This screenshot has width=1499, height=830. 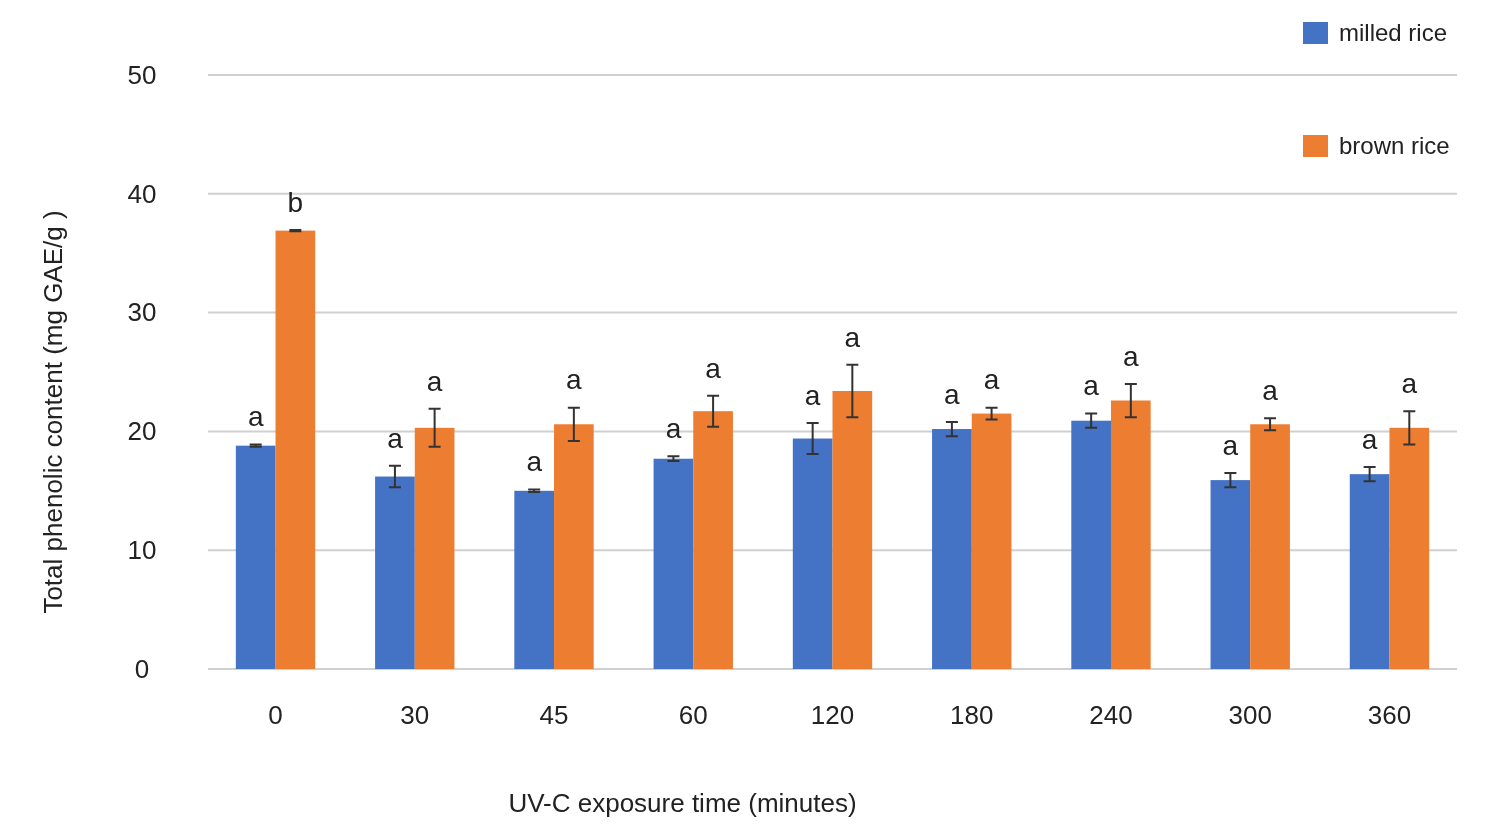 What do you see at coordinates (1389, 715) in the screenshot?
I see `x-tick-label: 360` at bounding box center [1389, 715].